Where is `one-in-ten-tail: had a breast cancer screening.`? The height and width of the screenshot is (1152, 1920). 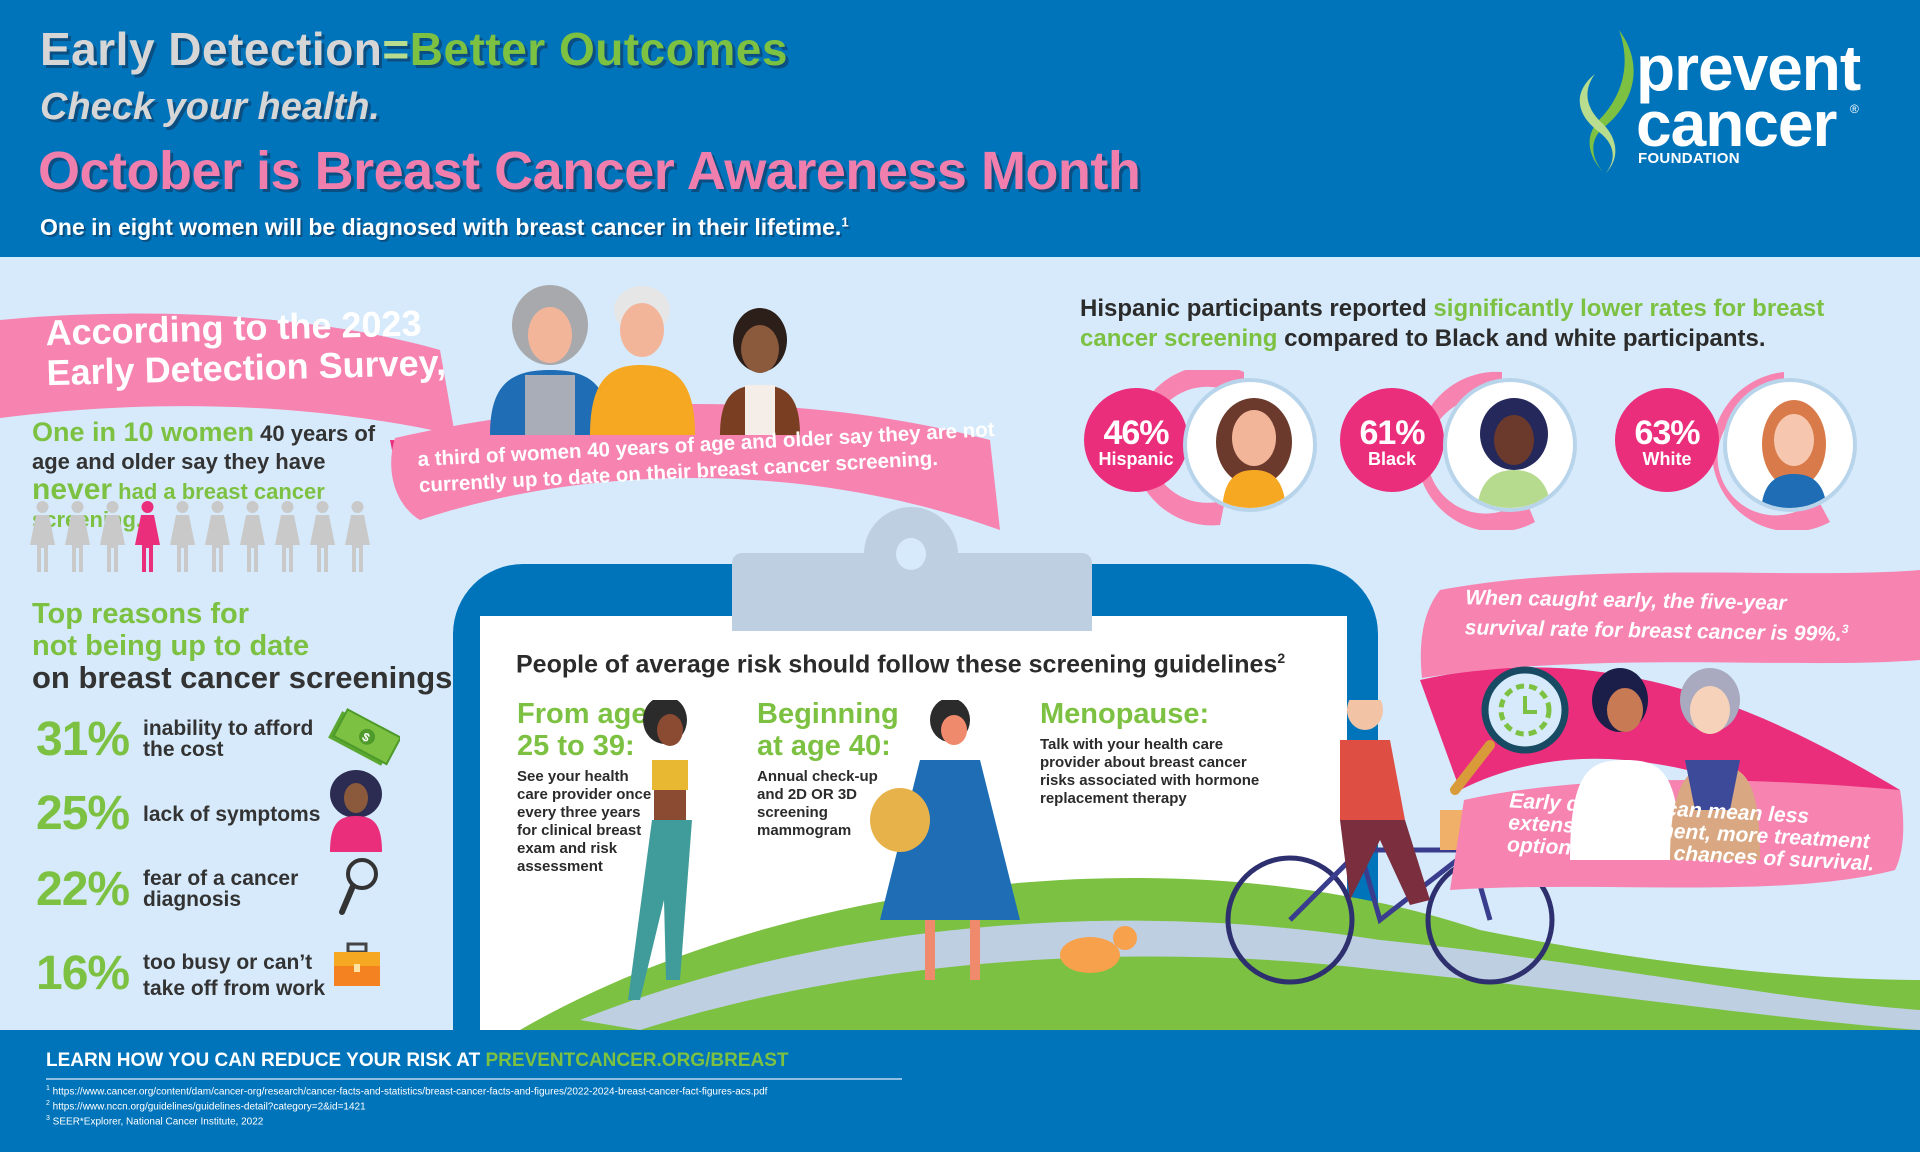 one-in-ten-tail: had a breast cancer screening. is located at coordinates (178, 505).